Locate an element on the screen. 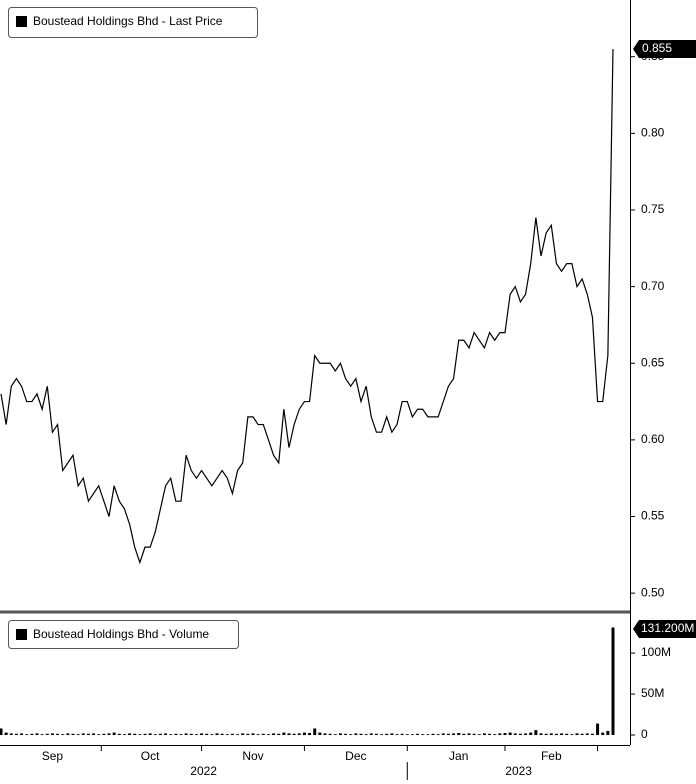 The image size is (696, 784). volume-legend: Boustead Holdings Bhd - Volume is located at coordinates (123, 634).